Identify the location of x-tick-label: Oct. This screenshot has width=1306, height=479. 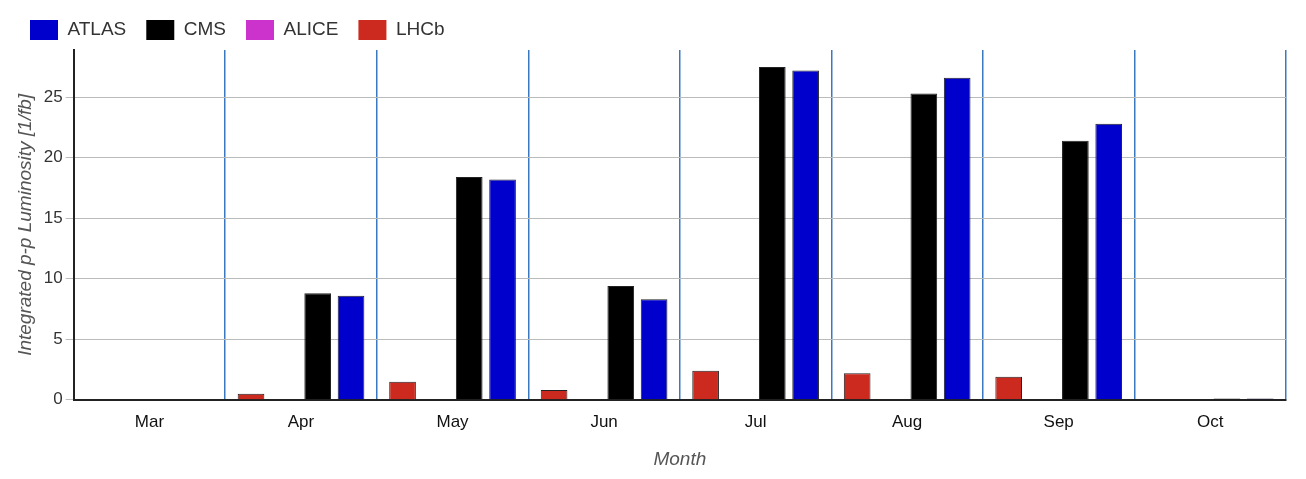
(1210, 421).